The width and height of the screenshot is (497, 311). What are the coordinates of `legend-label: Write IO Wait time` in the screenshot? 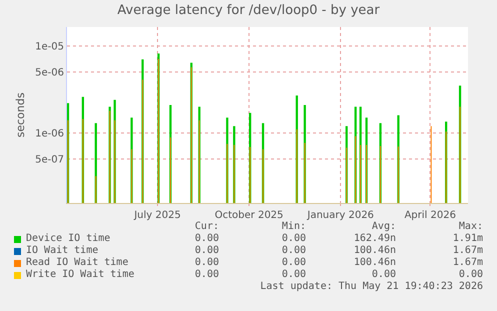 It's located at (80, 274).